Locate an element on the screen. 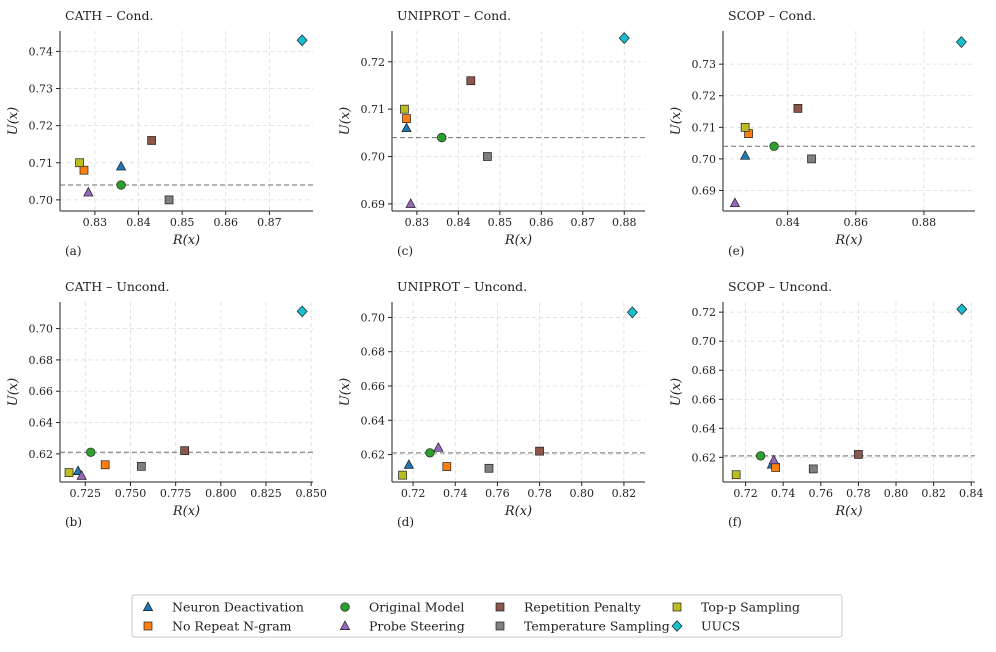  x-tick-label: 0.82 is located at coordinates (624, 493).